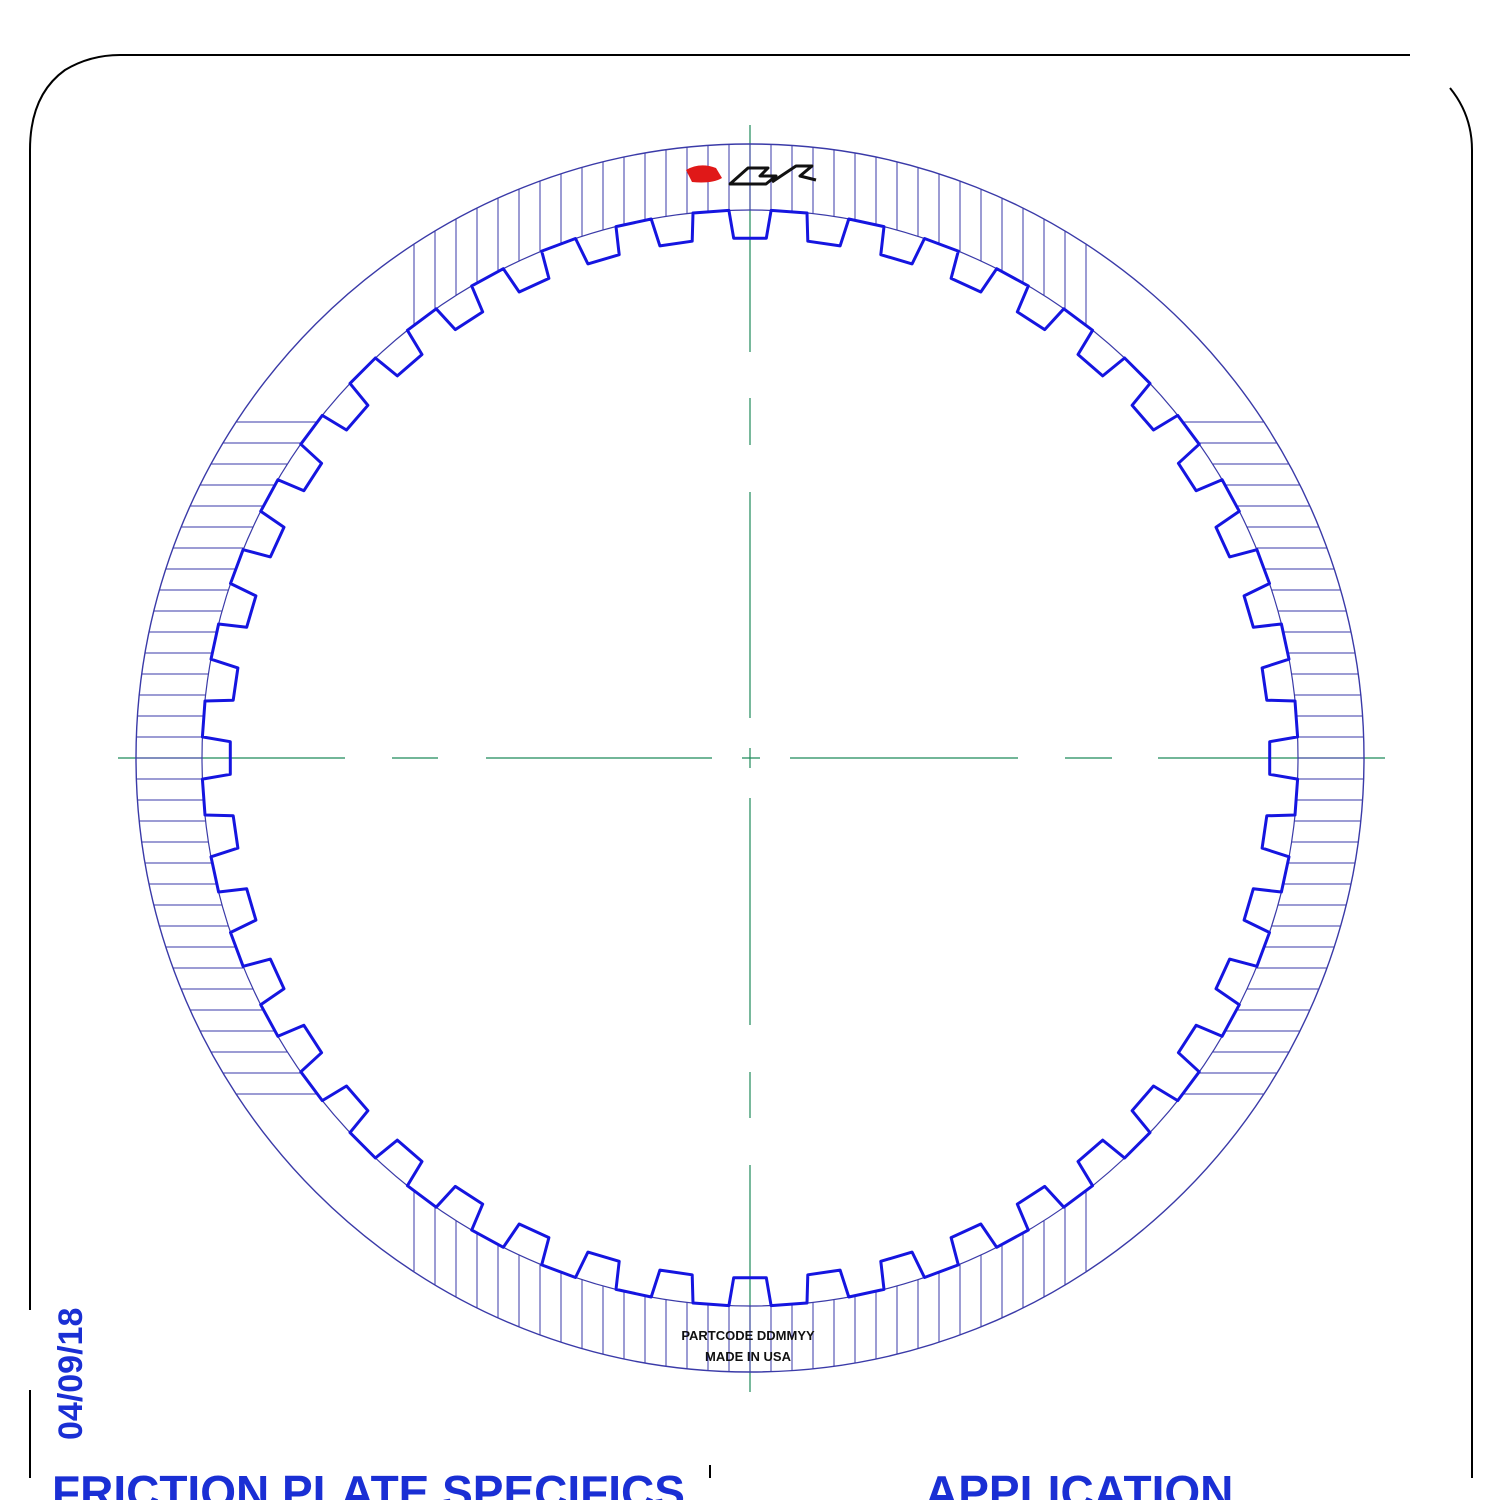 The width and height of the screenshot is (1500, 1500). Describe the element at coordinates (1079, 1483) in the screenshot. I see `application-title: APPLICATION` at that location.